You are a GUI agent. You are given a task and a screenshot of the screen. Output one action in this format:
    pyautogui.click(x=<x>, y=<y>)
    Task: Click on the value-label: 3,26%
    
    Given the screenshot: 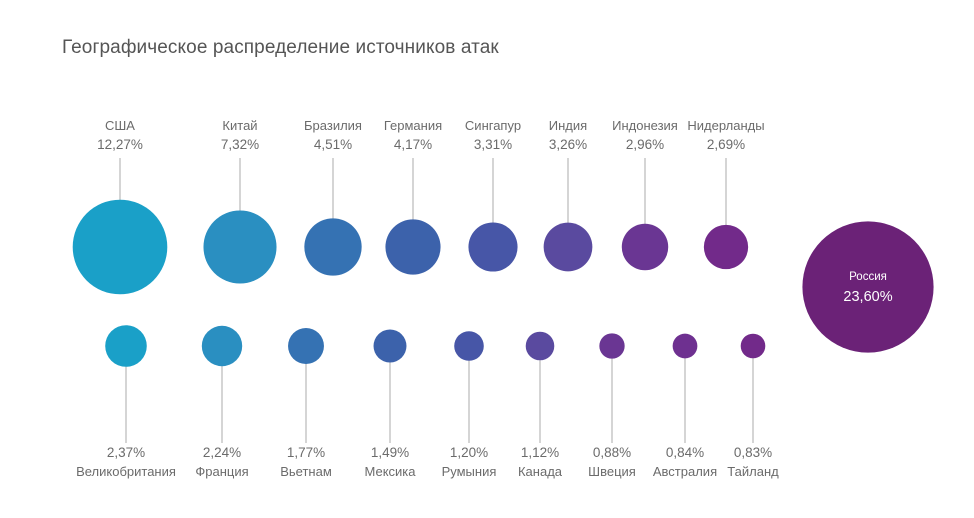 What is the action you would take?
    pyautogui.click(x=568, y=144)
    